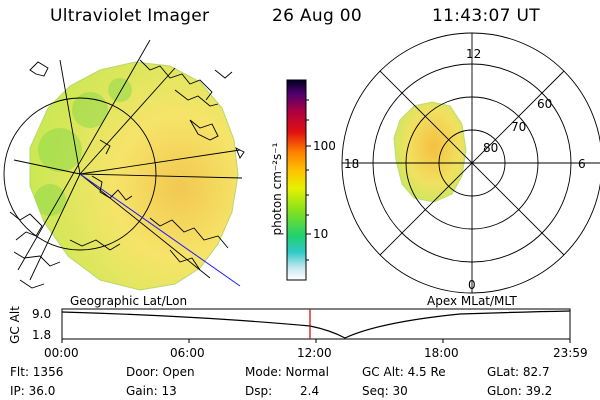  I want to click on mlt-label-18: 18, so click(352, 164).